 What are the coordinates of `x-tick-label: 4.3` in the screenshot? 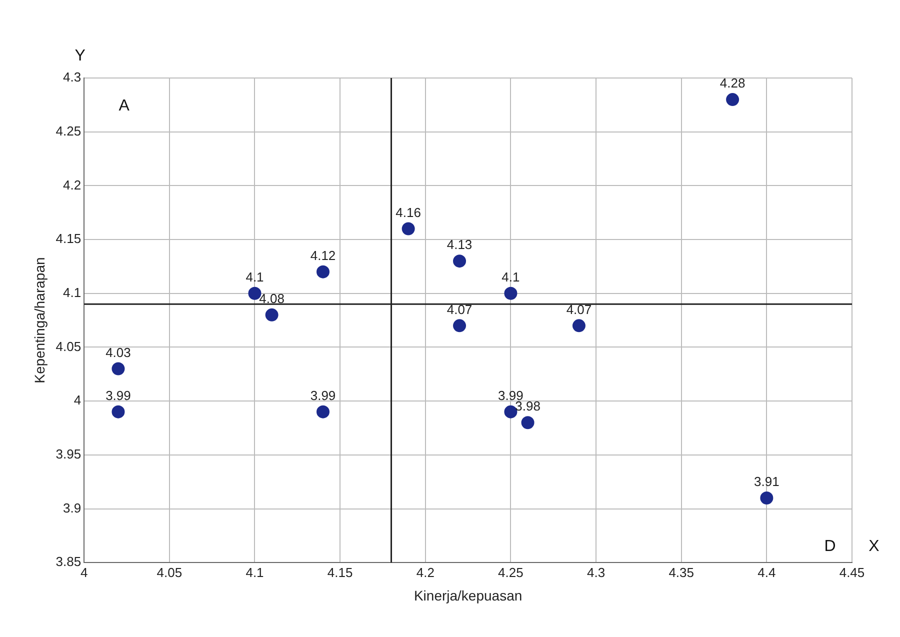 It's located at (596, 572).